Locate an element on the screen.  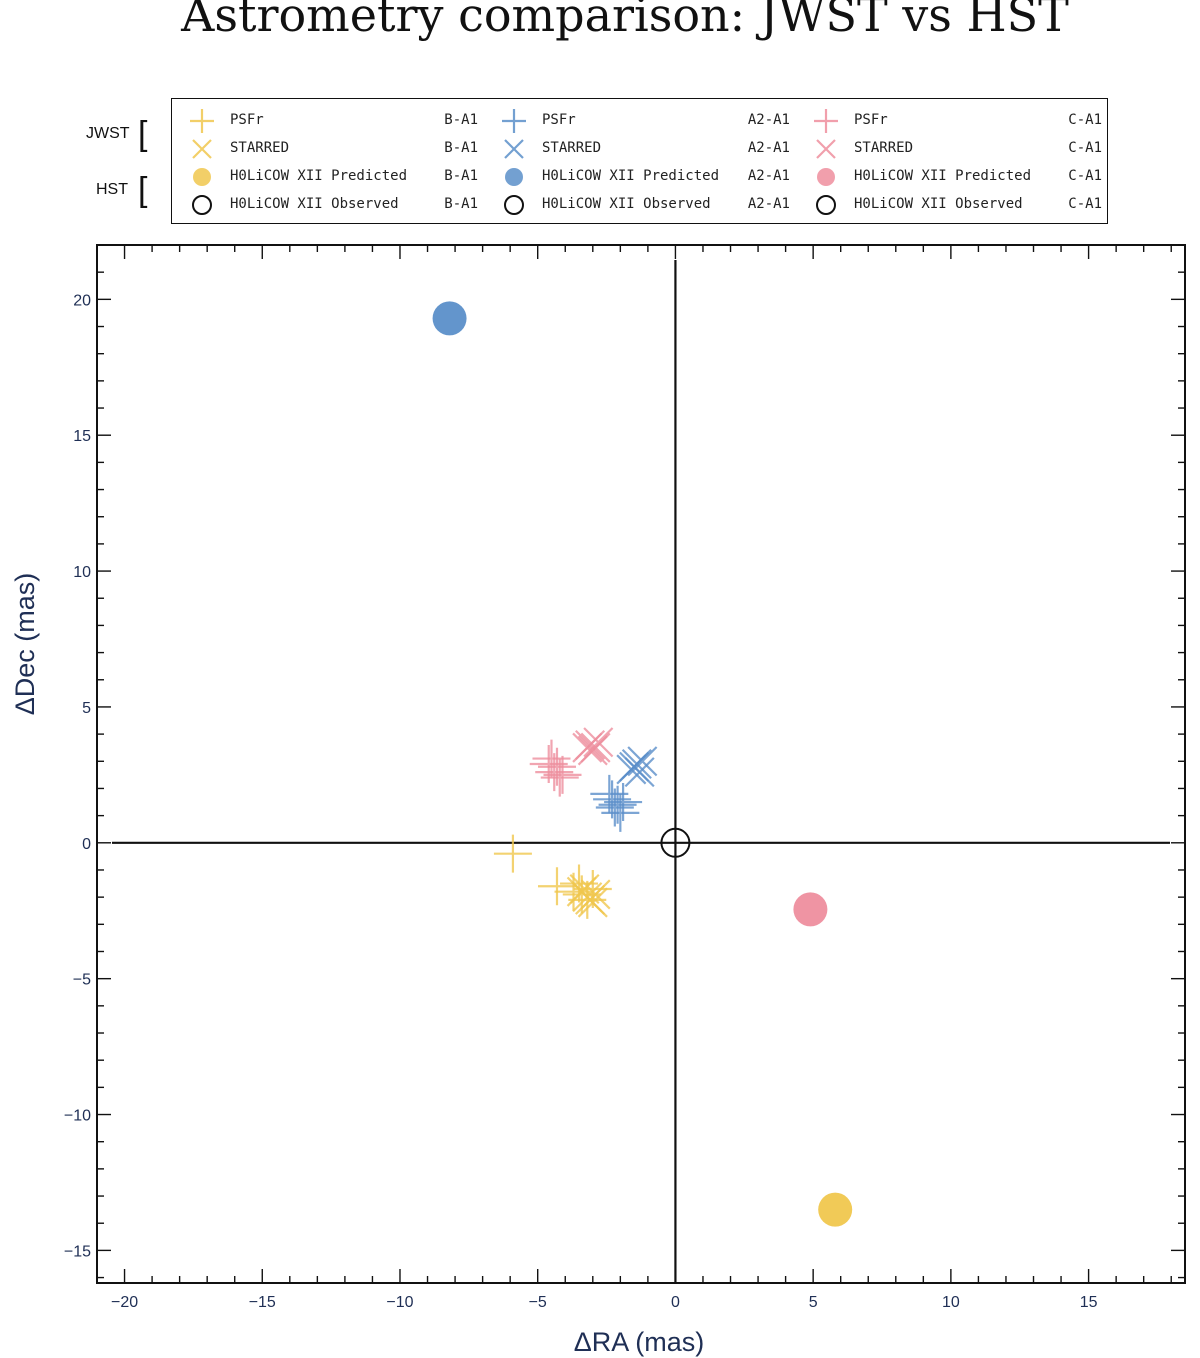
x-axis-label: ΔRA (mas) is located at coordinates (639, 1342).